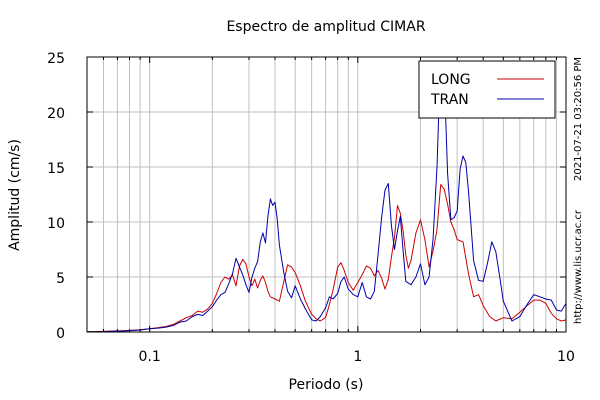  Describe the element at coordinates (357, 357) in the screenshot. I see `x-tick-label: 1` at that location.